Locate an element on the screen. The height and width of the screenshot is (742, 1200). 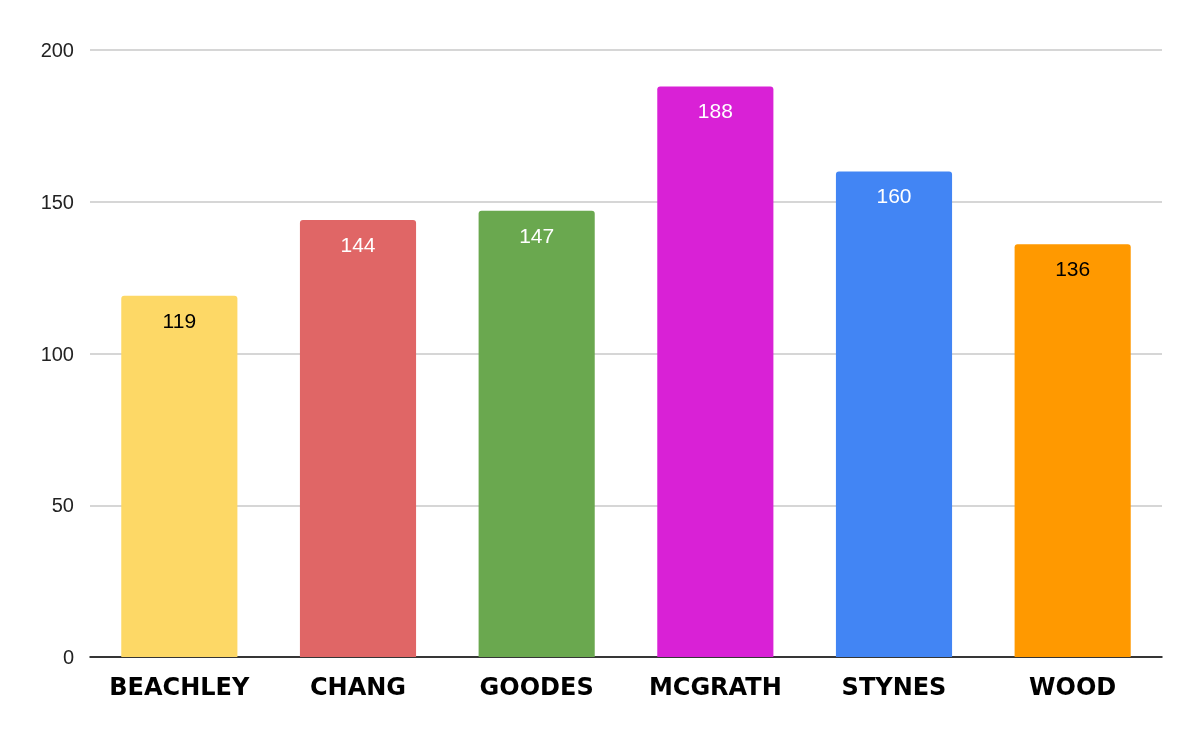
x-tick-label: WOOD is located at coordinates (1073, 687).